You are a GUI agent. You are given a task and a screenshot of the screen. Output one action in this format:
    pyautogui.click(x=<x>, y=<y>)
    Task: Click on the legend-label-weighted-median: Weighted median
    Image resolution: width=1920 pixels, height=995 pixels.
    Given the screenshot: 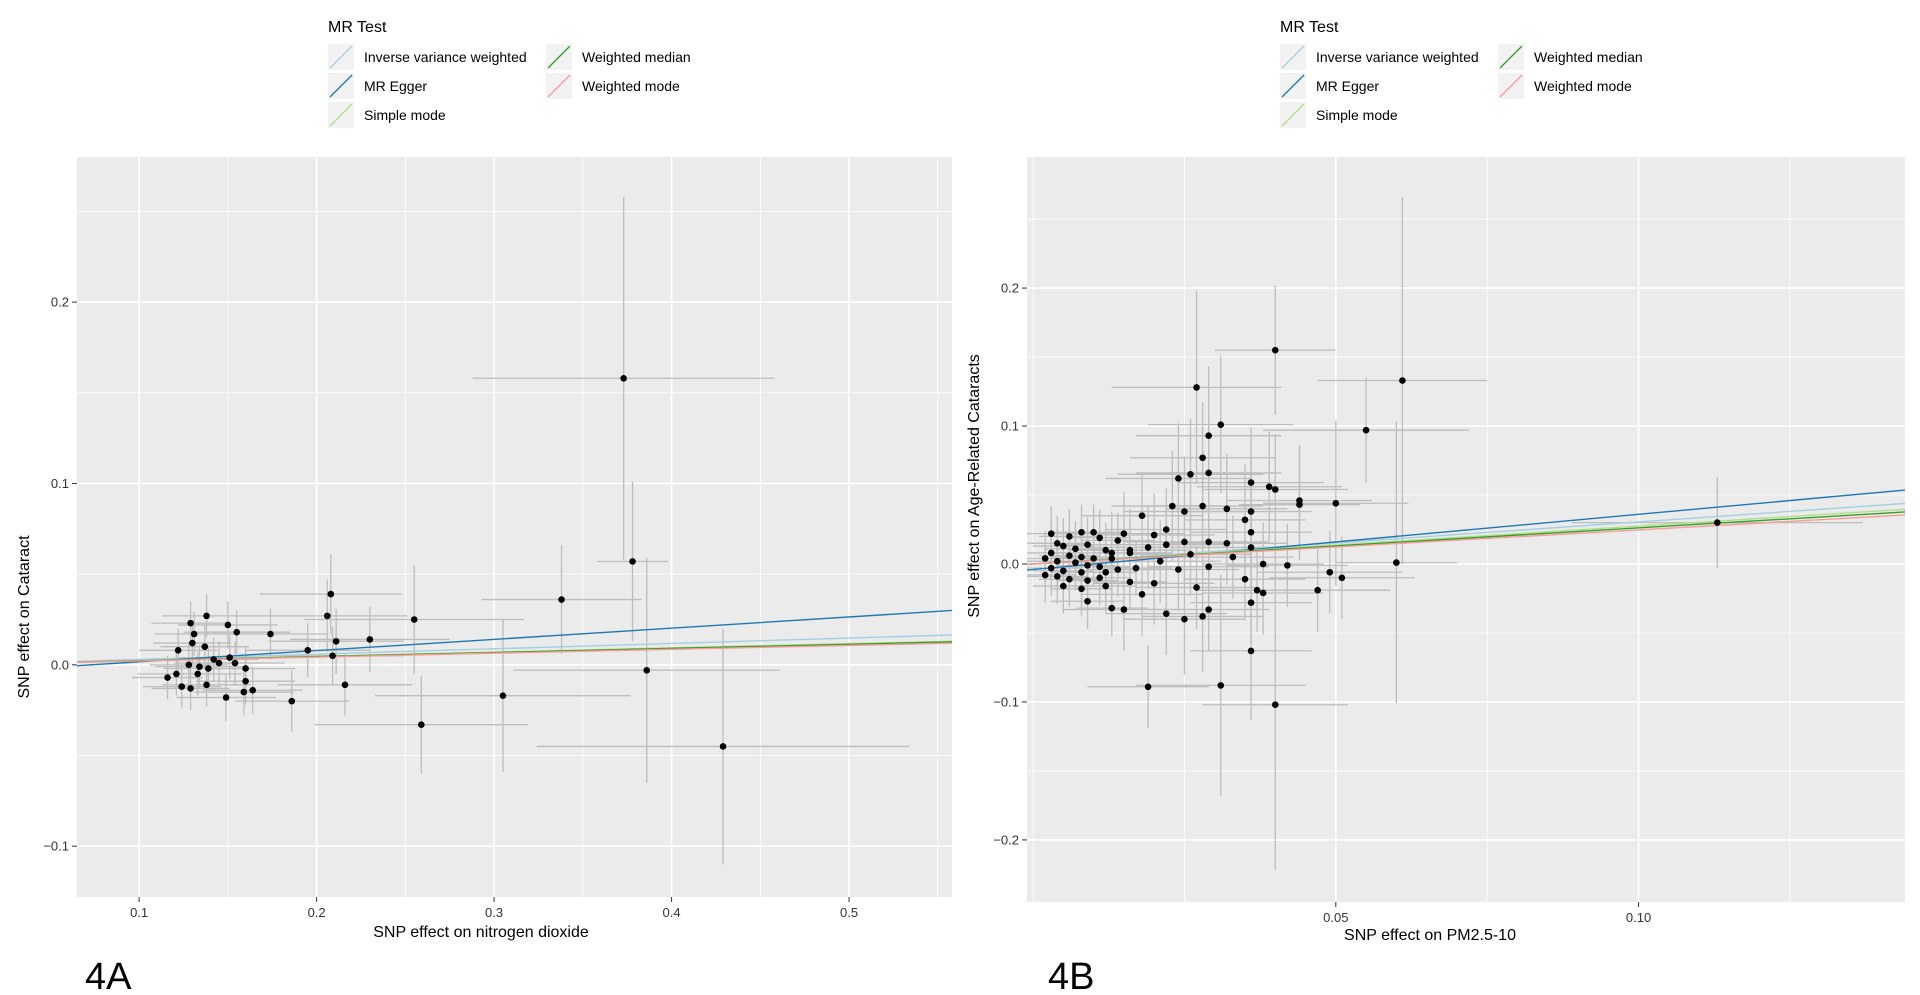 What is the action you would take?
    pyautogui.click(x=1588, y=57)
    